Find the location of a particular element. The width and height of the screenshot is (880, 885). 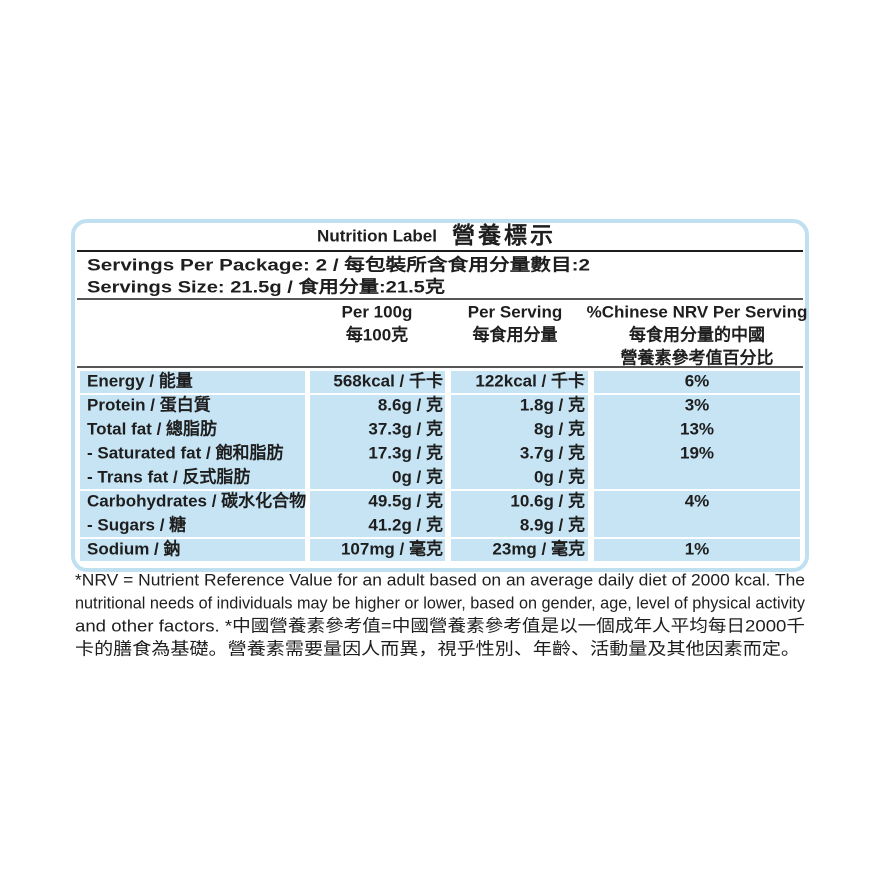

per-serving-value: 23mg / 毫克 is located at coordinates (538, 548).